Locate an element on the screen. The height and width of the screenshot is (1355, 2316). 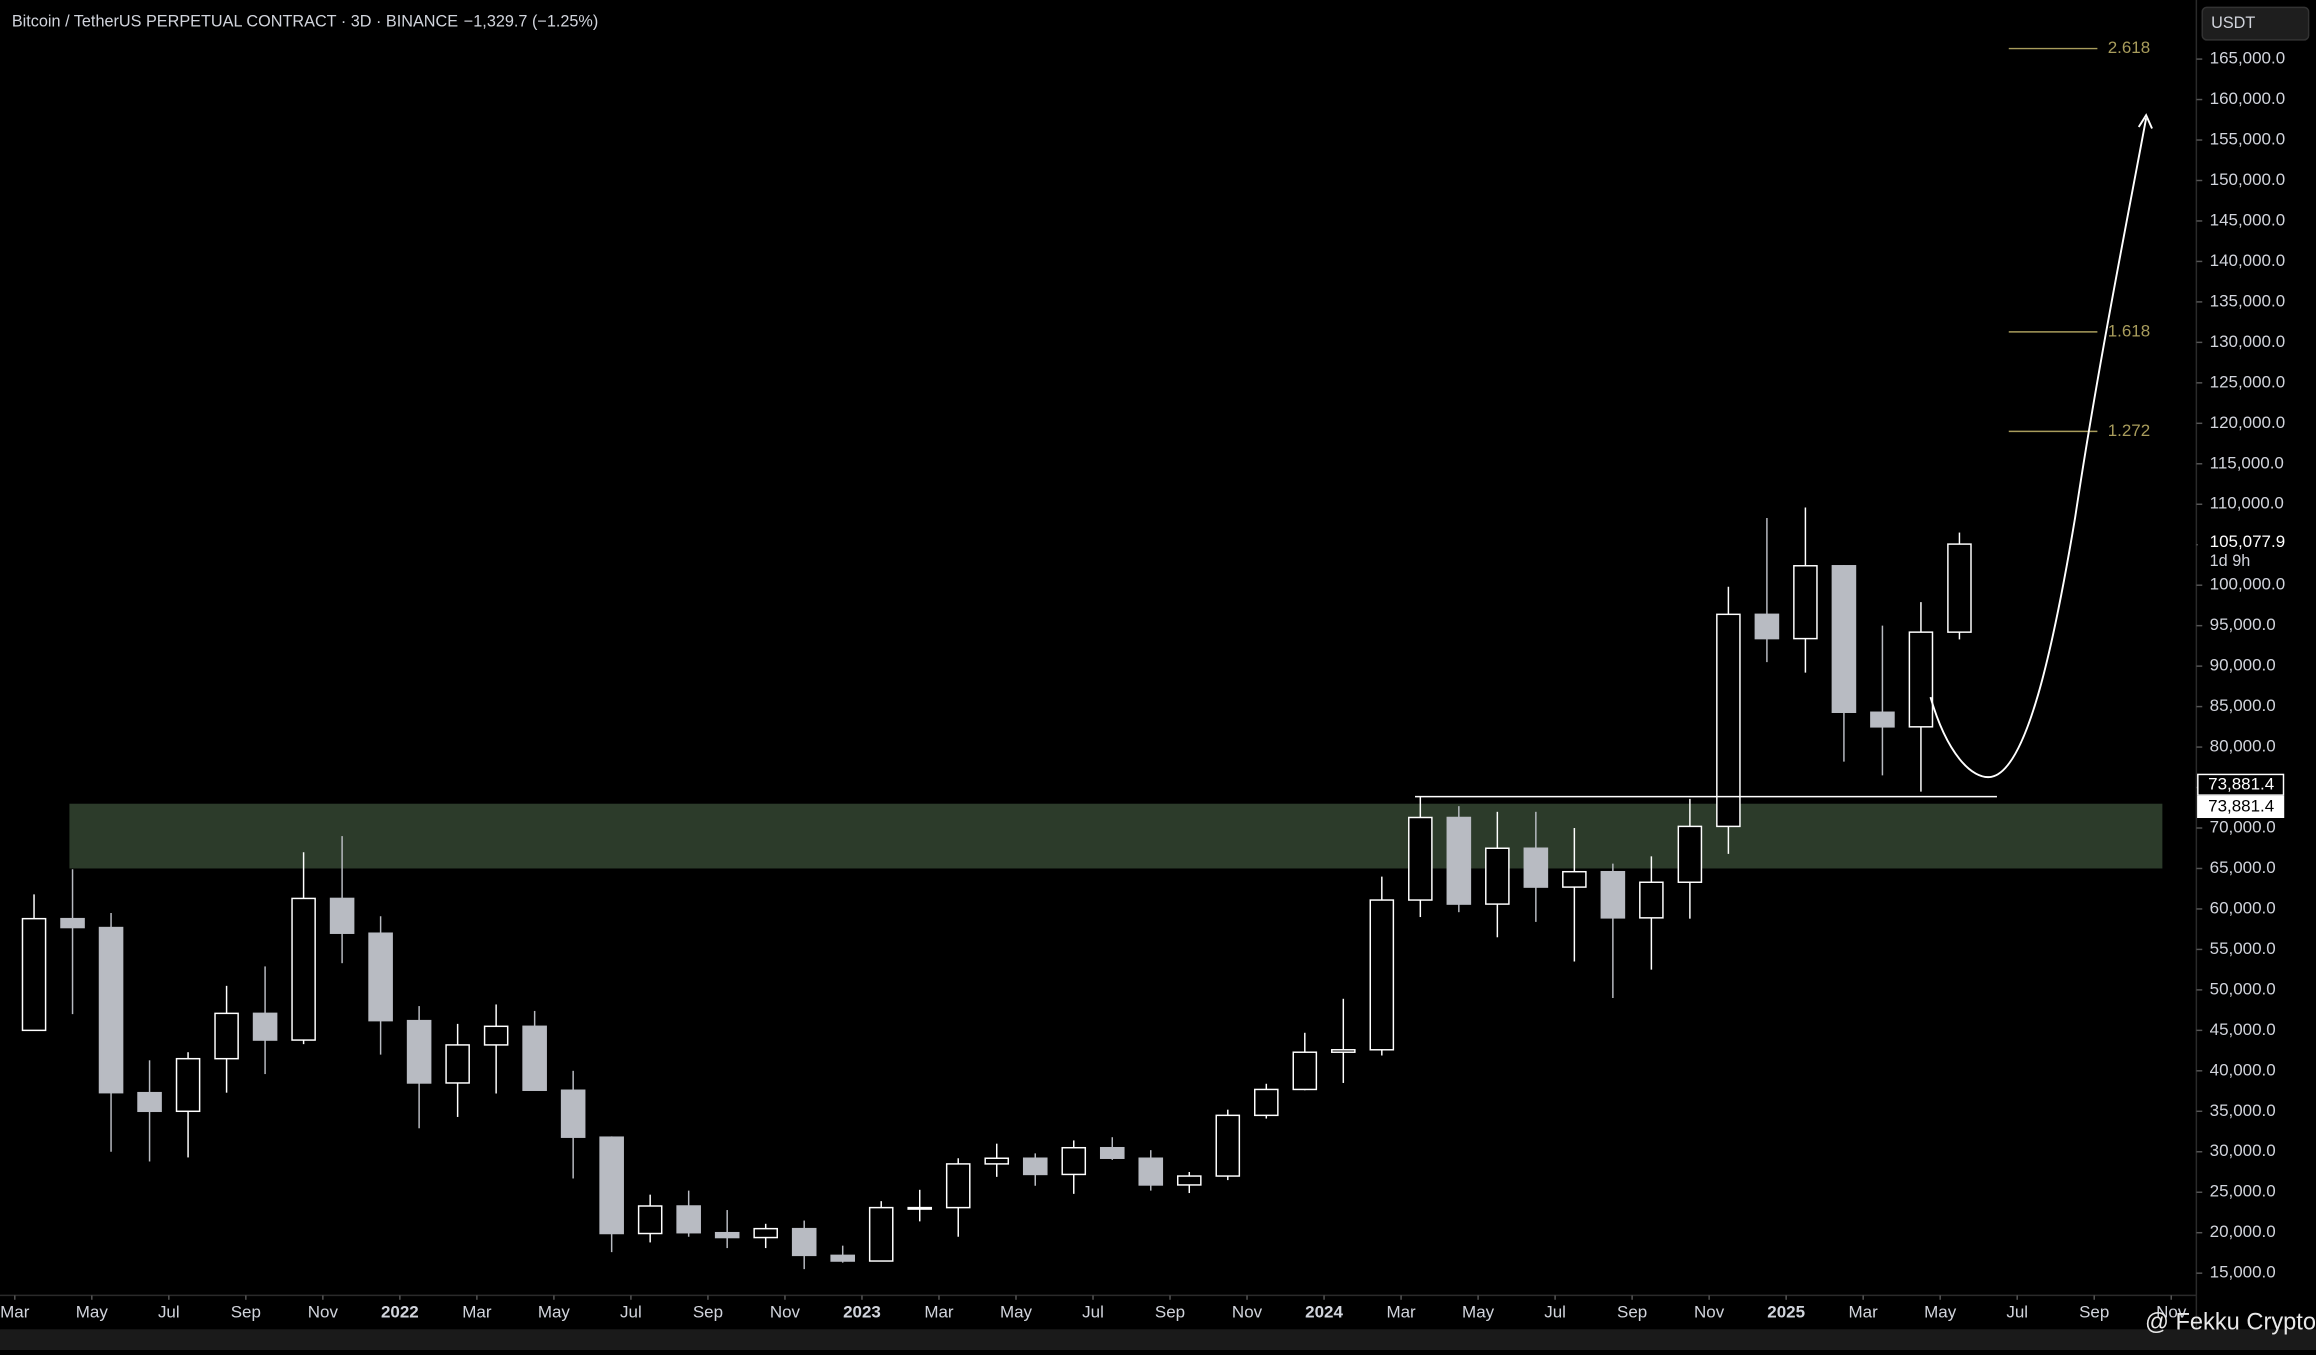
bottom-bar is located at coordinates (1158, 1339).